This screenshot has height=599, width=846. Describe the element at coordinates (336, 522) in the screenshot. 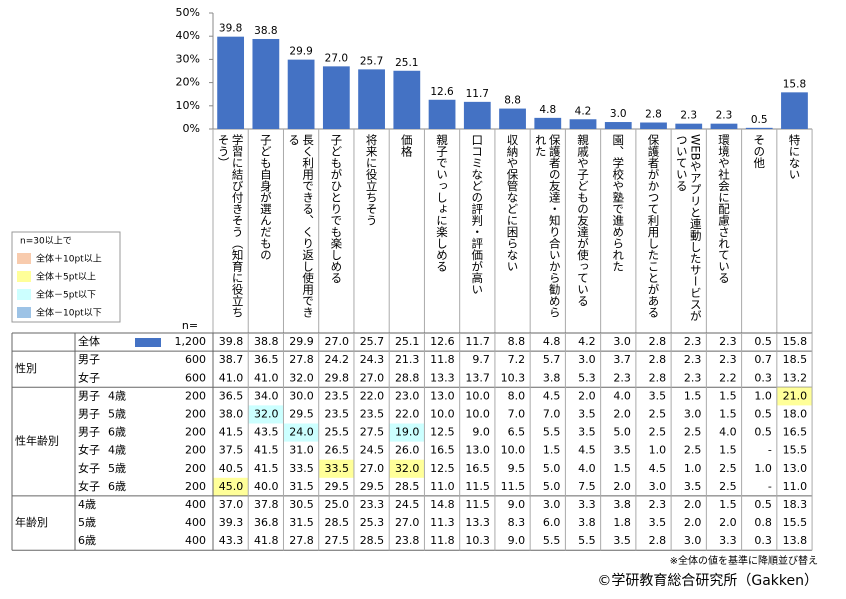

I see `cell: 28.5` at that location.